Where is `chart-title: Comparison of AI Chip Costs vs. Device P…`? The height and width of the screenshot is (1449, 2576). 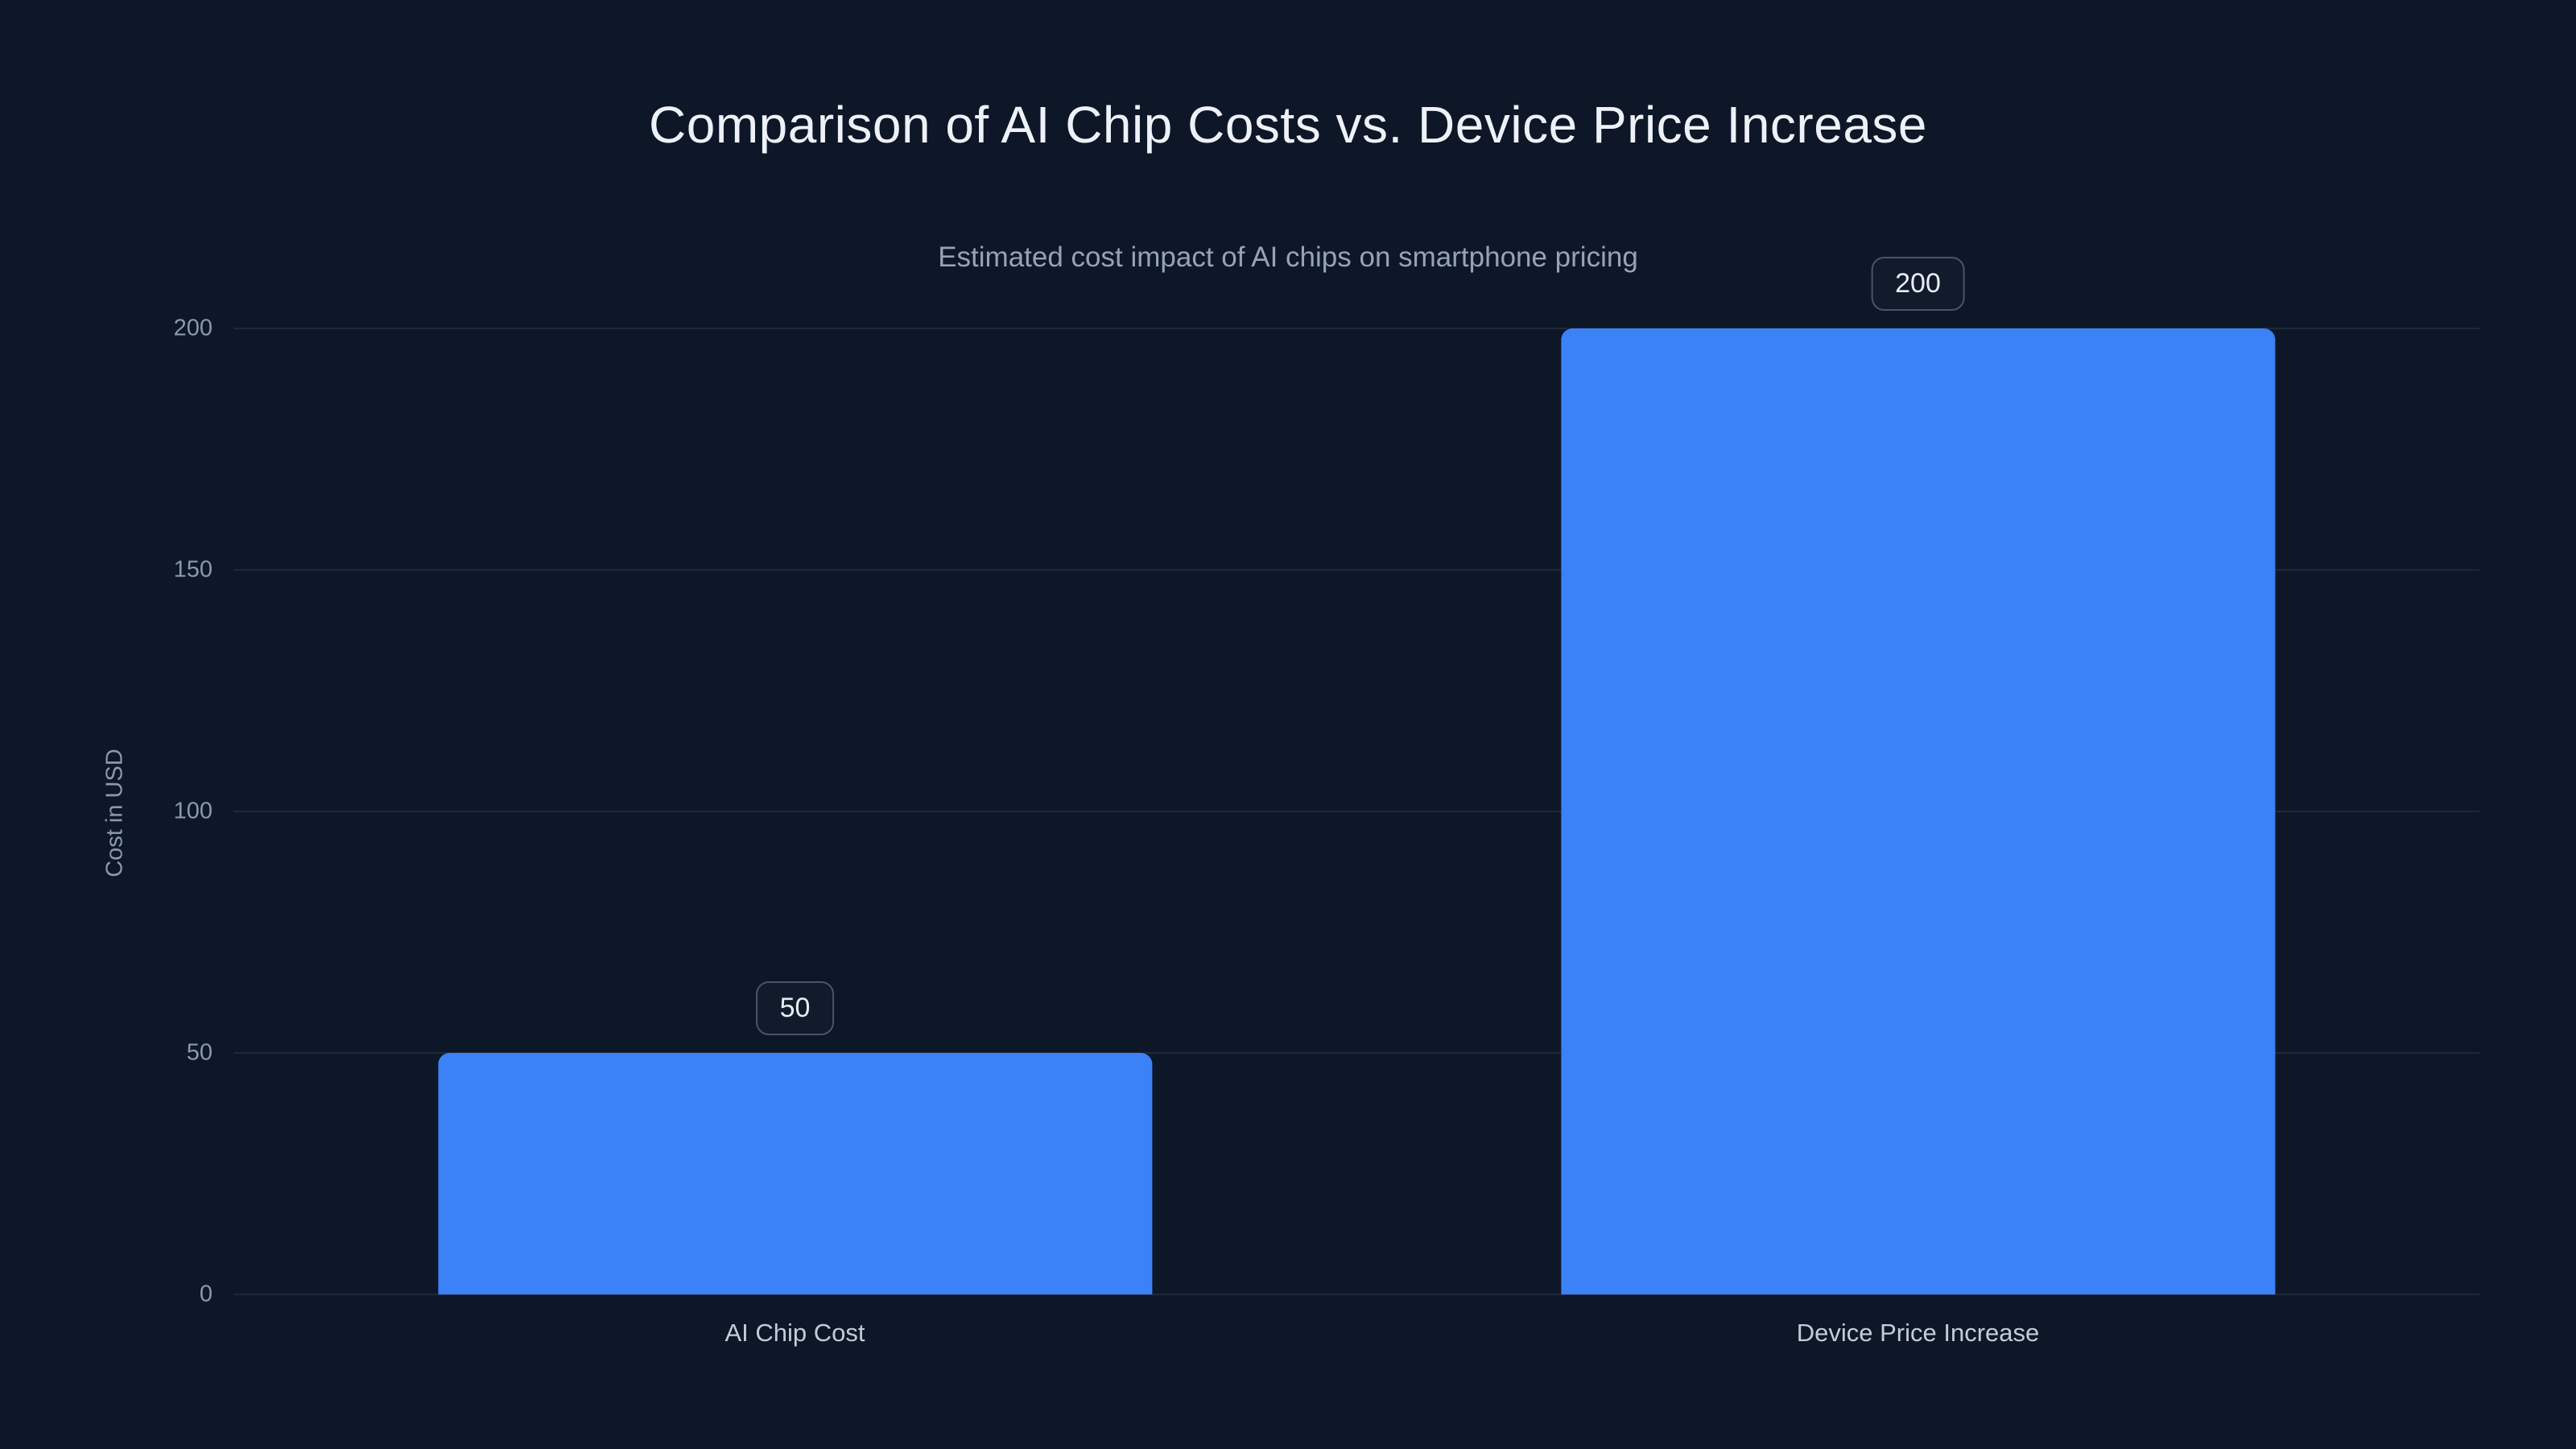 chart-title: Comparison of AI Chip Costs vs. Device P… is located at coordinates (1288, 125).